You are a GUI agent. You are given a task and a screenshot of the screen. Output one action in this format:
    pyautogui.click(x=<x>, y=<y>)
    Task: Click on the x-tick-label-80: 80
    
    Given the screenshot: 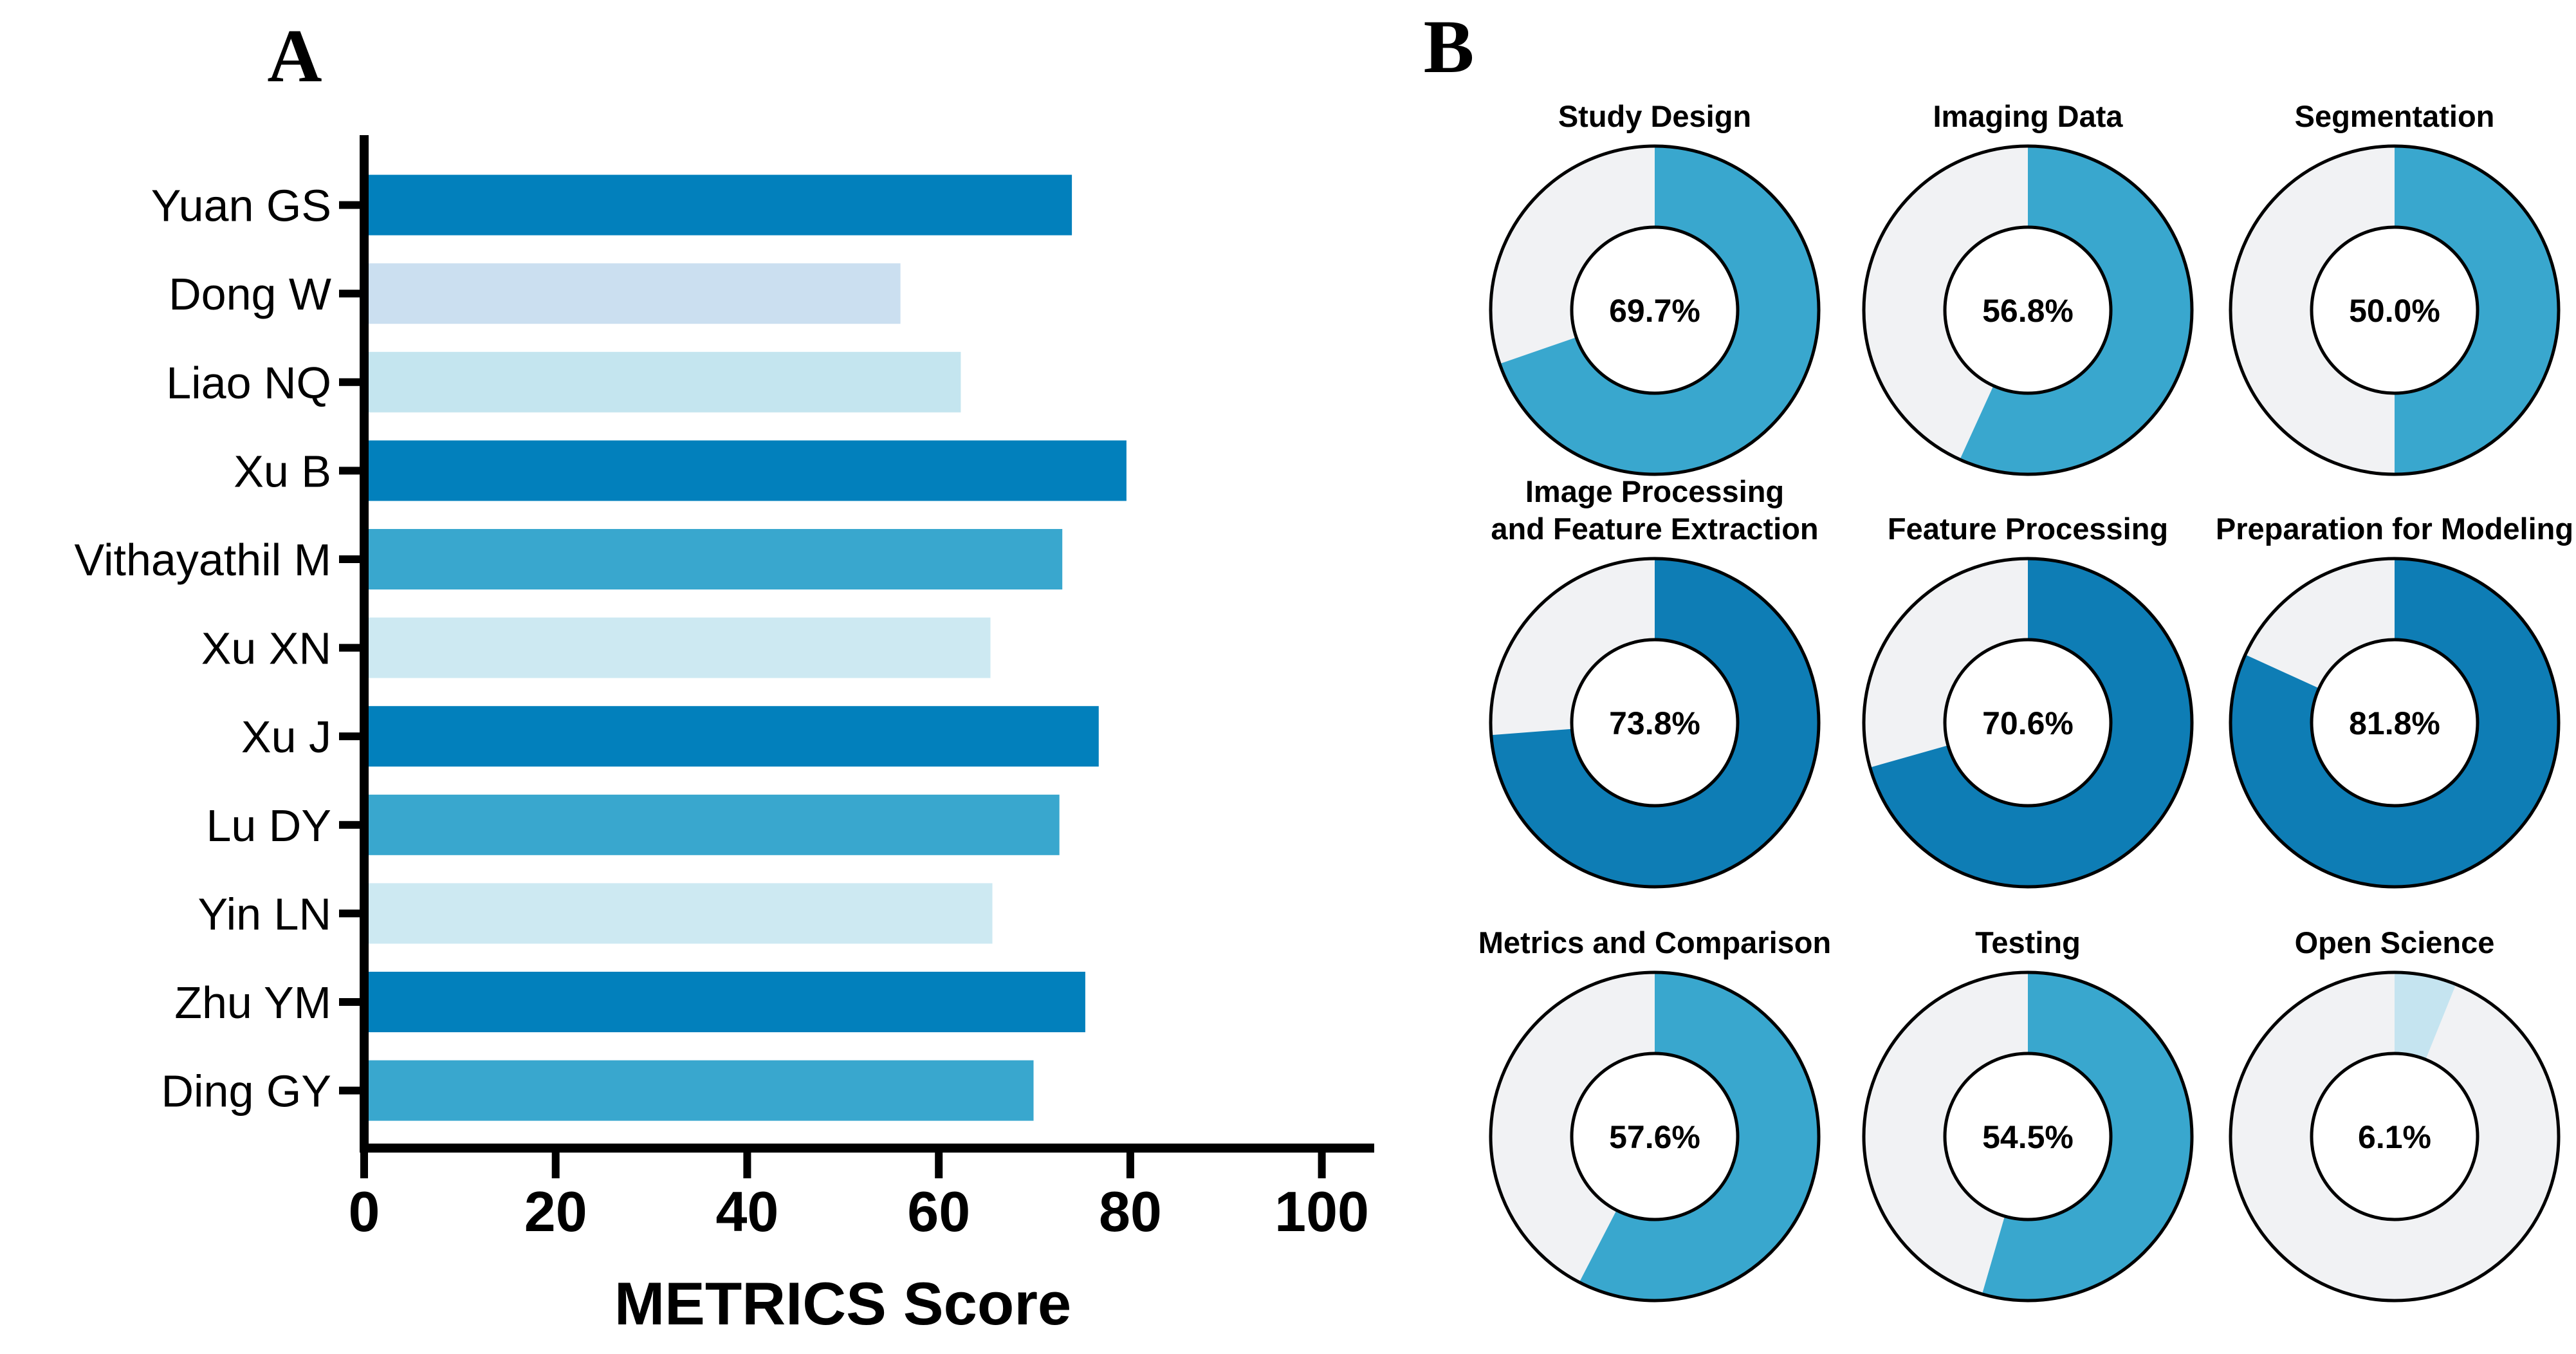 What is the action you would take?
    pyautogui.click(x=1130, y=1211)
    